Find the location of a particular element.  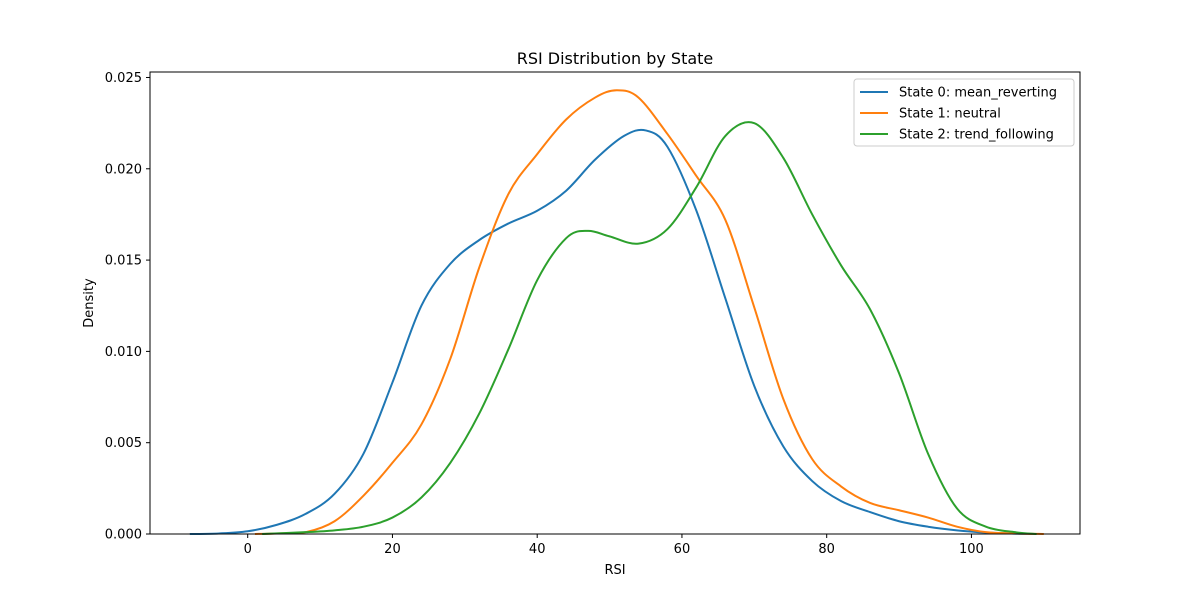

x-axis-ticks: 0 20 40 60 80 100 is located at coordinates (614, 545).